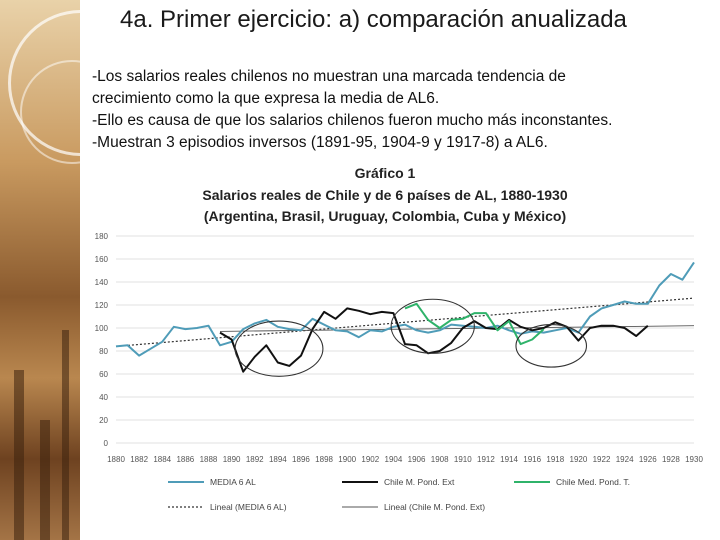  I want to click on legend-label: Chile M. Pond. Ext, so click(419, 482).